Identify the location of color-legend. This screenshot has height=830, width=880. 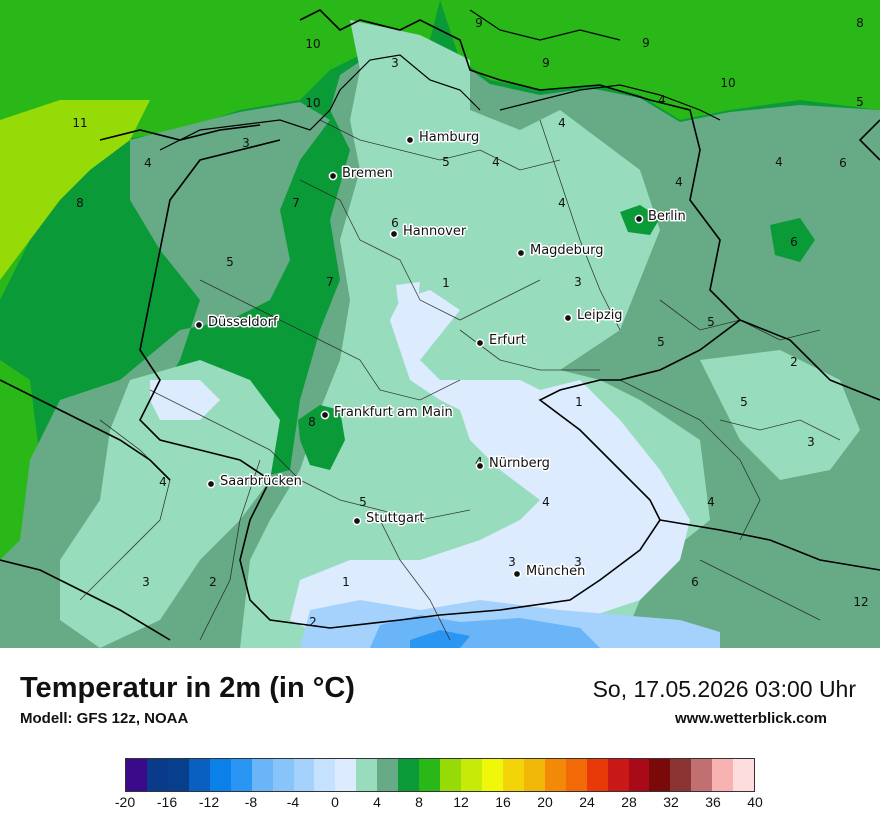
(440, 775).